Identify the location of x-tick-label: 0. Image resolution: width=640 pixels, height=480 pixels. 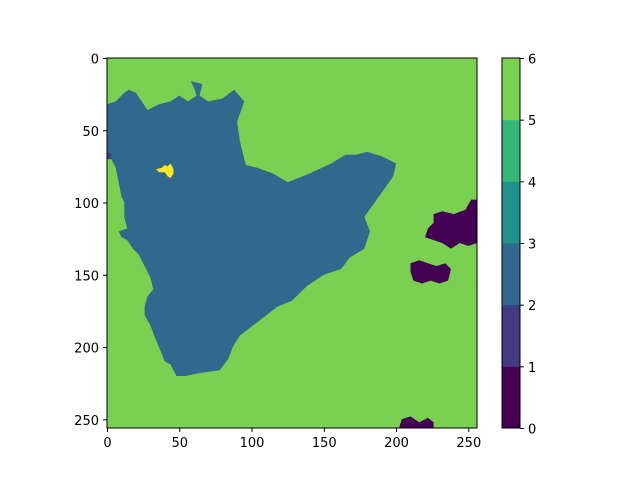
(107, 443).